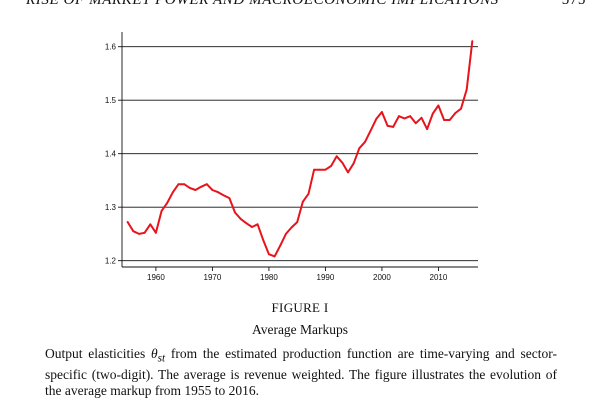  Describe the element at coordinates (370, 130) in the screenshot. I see `data-point-1998` at that location.